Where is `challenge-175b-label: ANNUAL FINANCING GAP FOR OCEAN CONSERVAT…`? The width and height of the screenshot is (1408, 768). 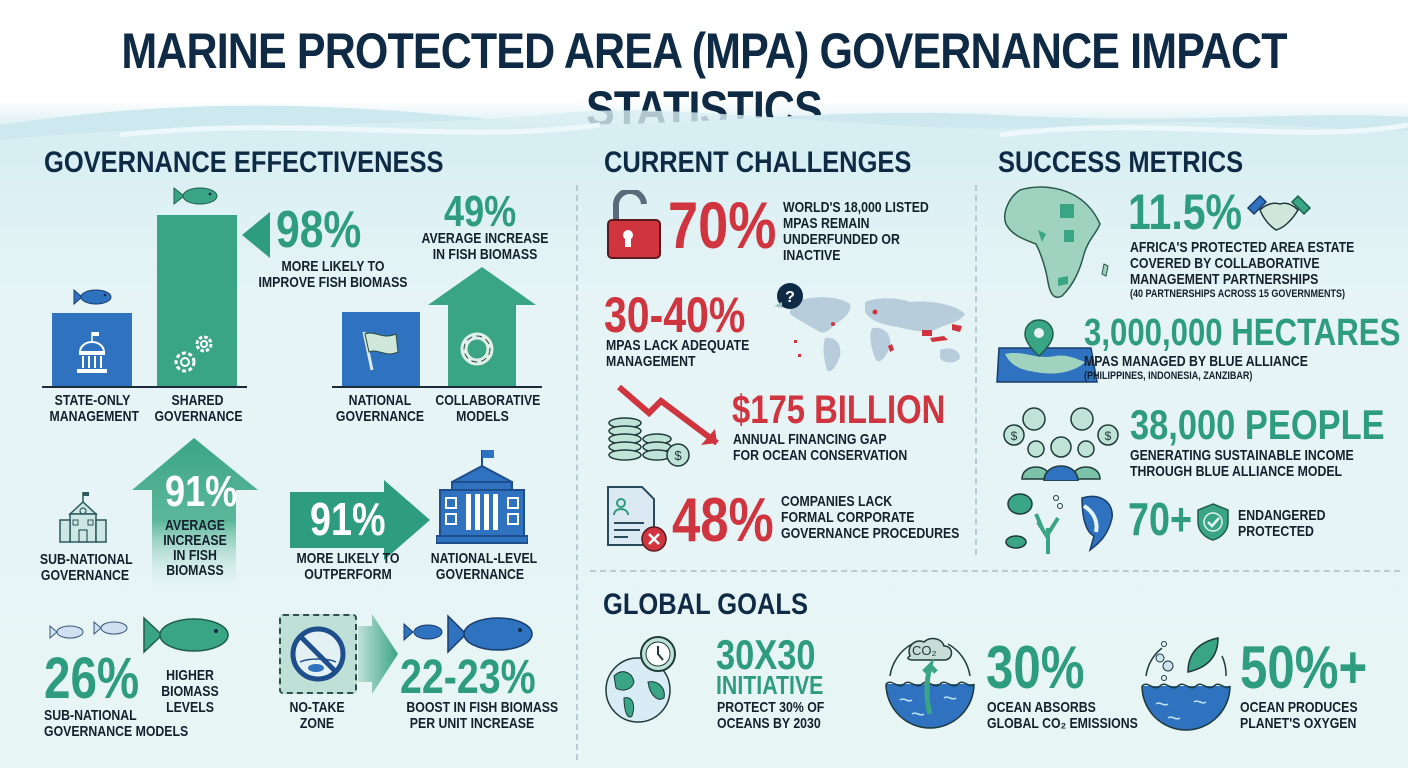 challenge-175b-label: ANNUAL FINANCING GAP FOR OCEAN CONSERVAT… is located at coordinates (820, 447).